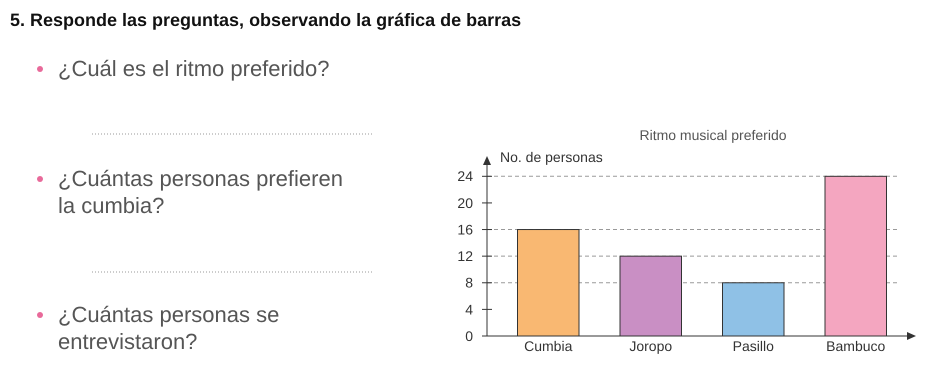  Describe the element at coordinates (200, 192) in the screenshot. I see `text: ¿Cuántas personas prefieren la cumbia?` at that location.